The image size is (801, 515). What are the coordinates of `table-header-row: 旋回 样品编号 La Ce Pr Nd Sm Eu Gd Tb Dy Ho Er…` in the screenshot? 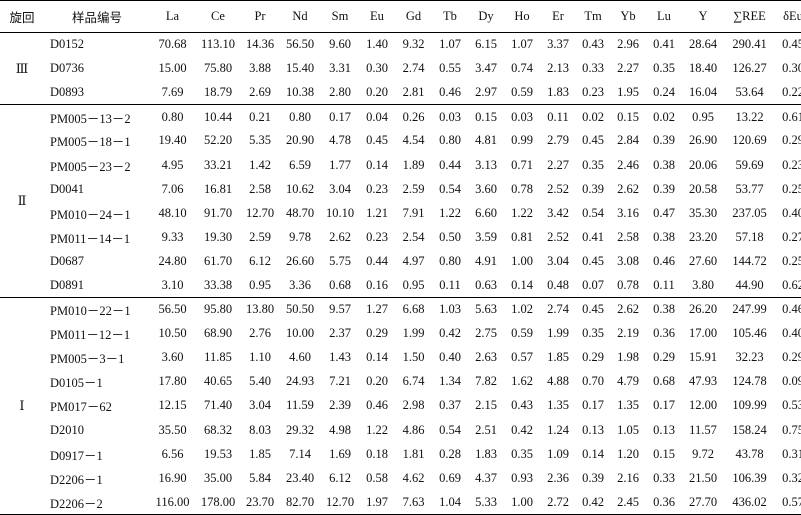 It's located at (400, 16).